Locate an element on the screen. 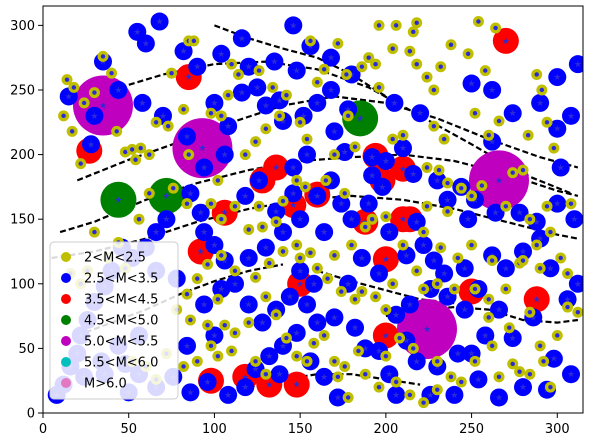  x-tick-label: 200 is located at coordinates (385, 429).